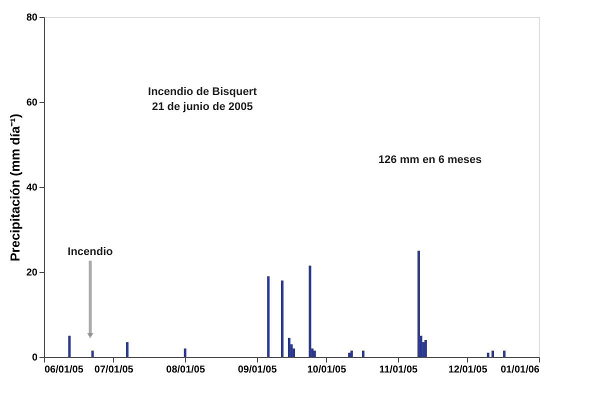 This screenshot has width=597, height=406. Describe the element at coordinates (32, 103) in the screenshot. I see `y-tick-label: 60` at that location.